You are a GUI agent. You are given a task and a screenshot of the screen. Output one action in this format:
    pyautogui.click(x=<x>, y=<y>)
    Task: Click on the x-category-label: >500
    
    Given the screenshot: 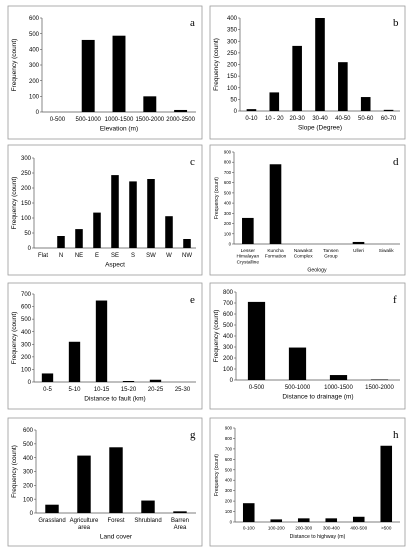 What is the action you would take?
    pyautogui.click(x=386, y=528)
    